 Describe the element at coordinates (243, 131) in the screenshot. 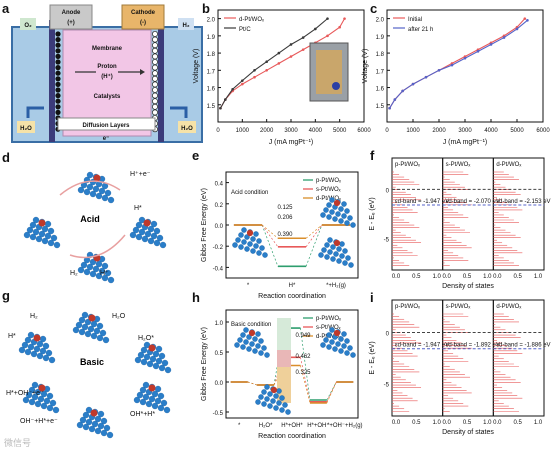

I see `x-tick-label: 1000` at that location.